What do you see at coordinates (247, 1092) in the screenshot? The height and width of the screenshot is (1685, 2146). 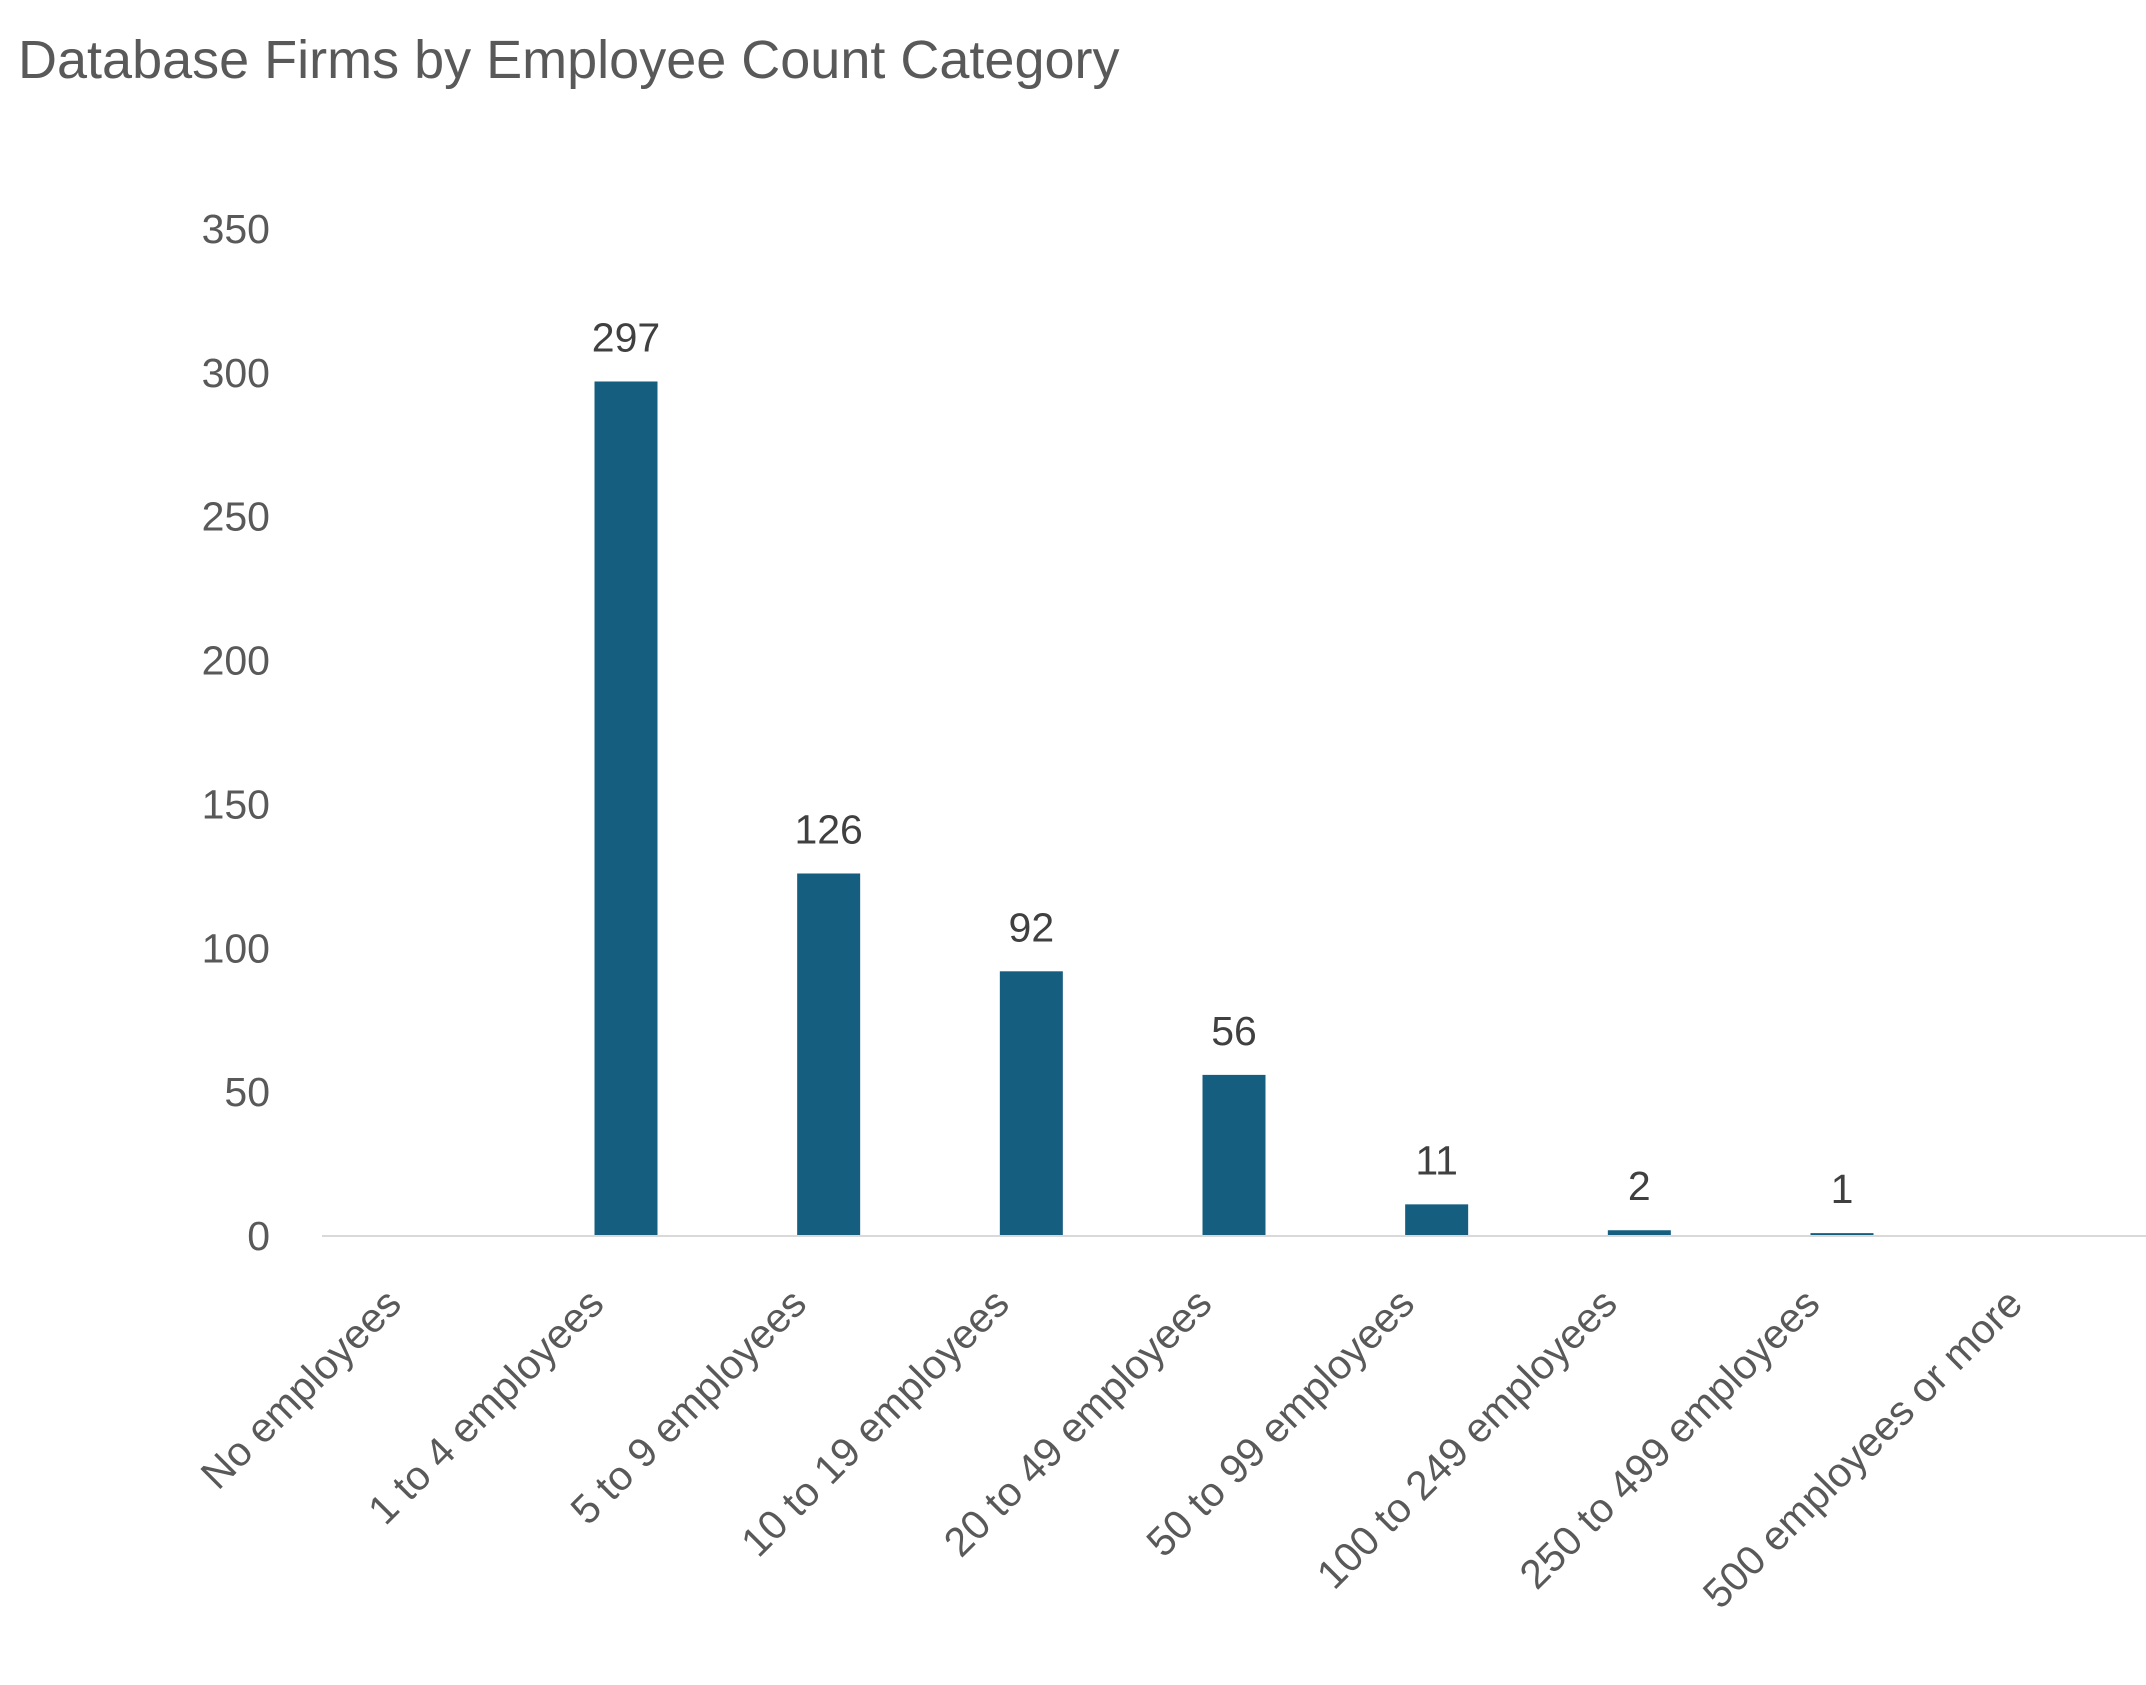 I see `y-tick-label: 50` at bounding box center [247, 1092].